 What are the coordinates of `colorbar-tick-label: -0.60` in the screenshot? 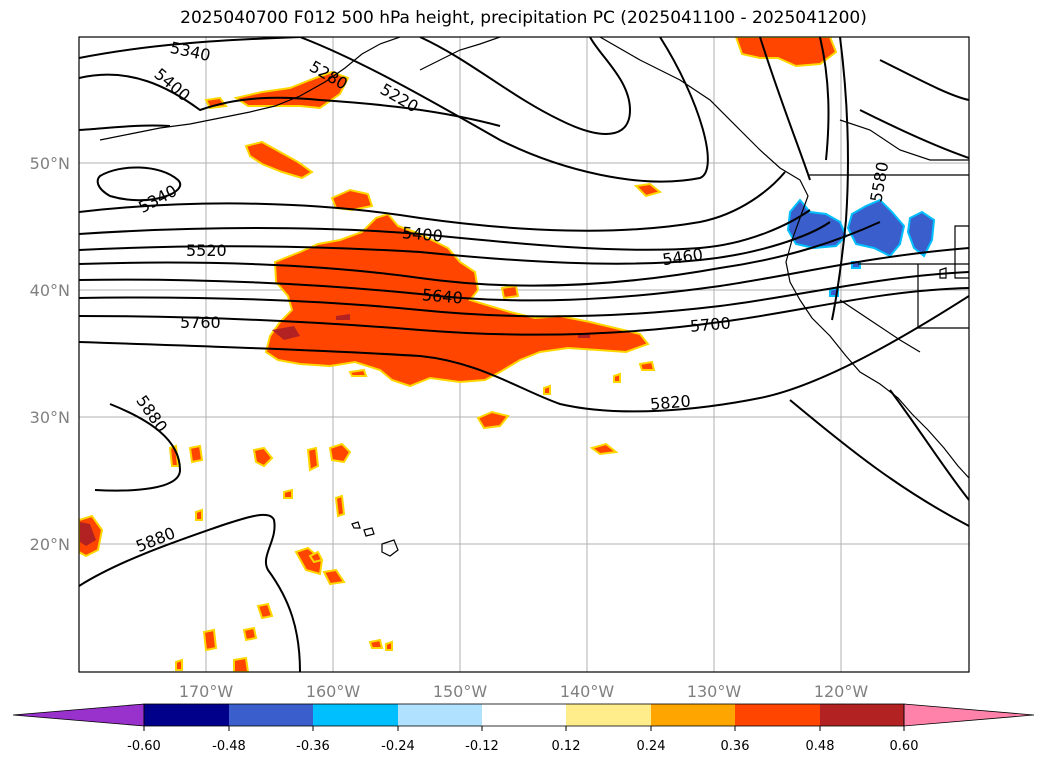 It's located at (144, 746).